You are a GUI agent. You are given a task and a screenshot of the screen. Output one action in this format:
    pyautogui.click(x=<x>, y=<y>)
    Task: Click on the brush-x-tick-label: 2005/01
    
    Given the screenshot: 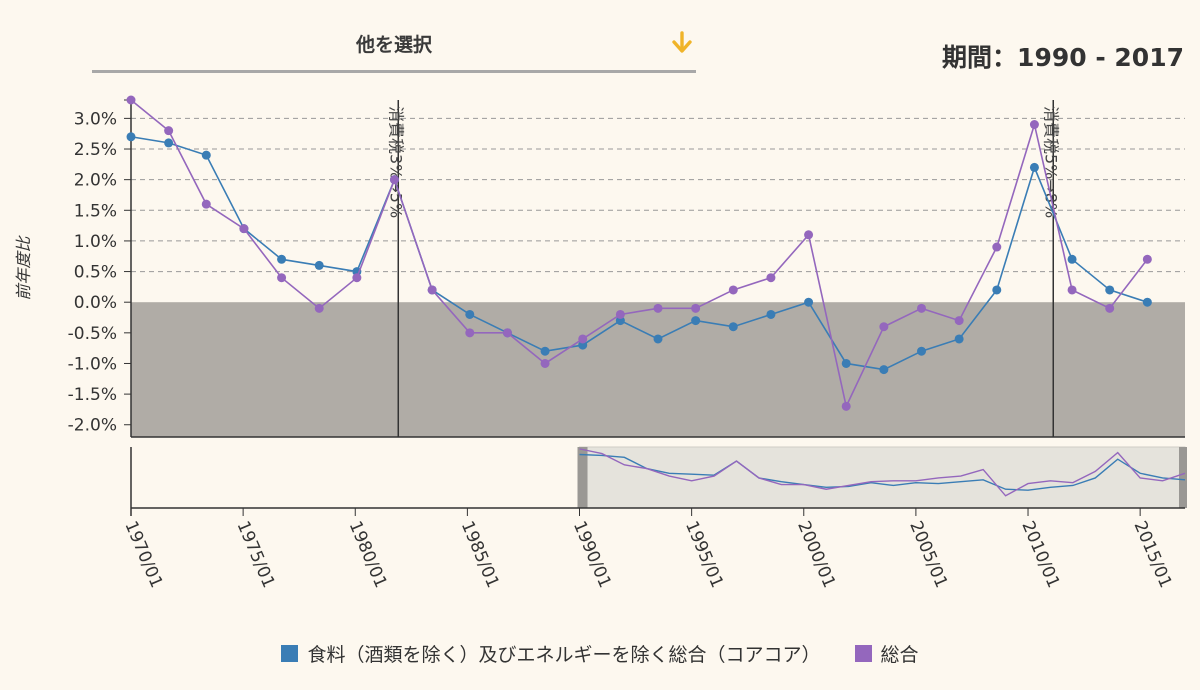 What is the action you would take?
    pyautogui.click(x=928, y=554)
    